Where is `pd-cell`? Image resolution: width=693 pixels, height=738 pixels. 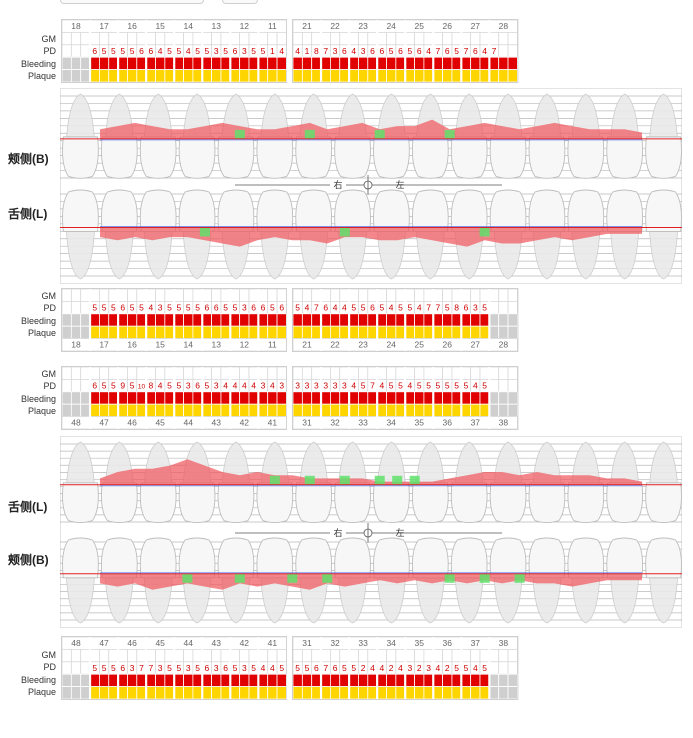
pd-cell is located at coordinates (503, 307).